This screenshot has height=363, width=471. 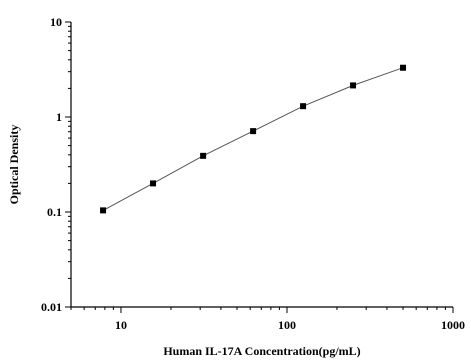 What do you see at coordinates (59, 117) in the screenshot?
I see `y-tick-label: 1` at bounding box center [59, 117].